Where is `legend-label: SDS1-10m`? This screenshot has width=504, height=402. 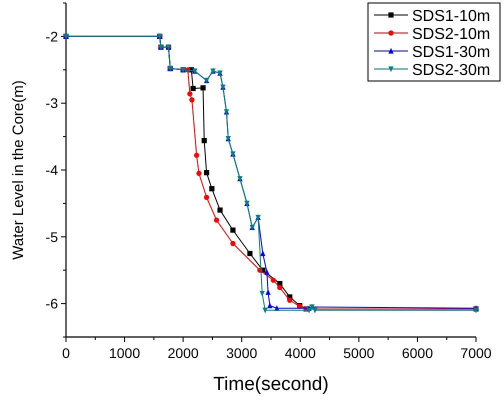 legend-label: SDS1-10m is located at coordinates (451, 16).